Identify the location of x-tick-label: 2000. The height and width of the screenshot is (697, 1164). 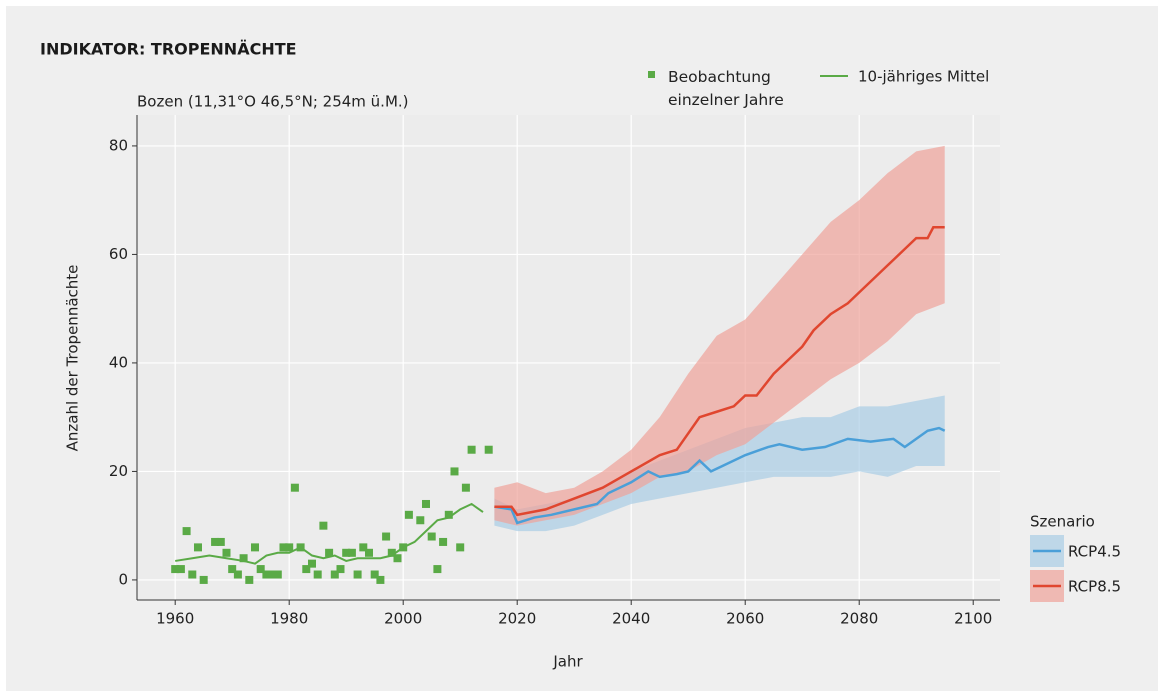
(403, 619).